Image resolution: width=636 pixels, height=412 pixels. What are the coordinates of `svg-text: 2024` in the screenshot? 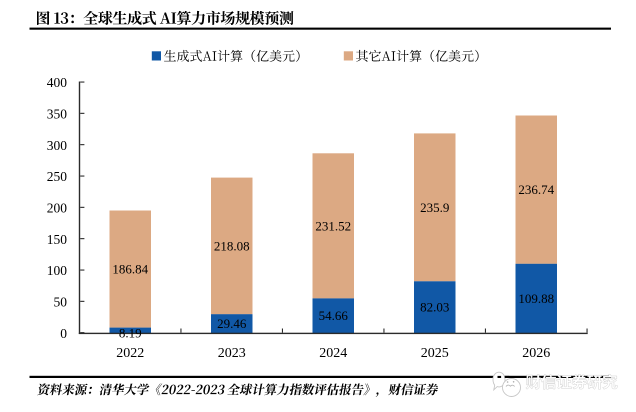 It's located at (333, 353).